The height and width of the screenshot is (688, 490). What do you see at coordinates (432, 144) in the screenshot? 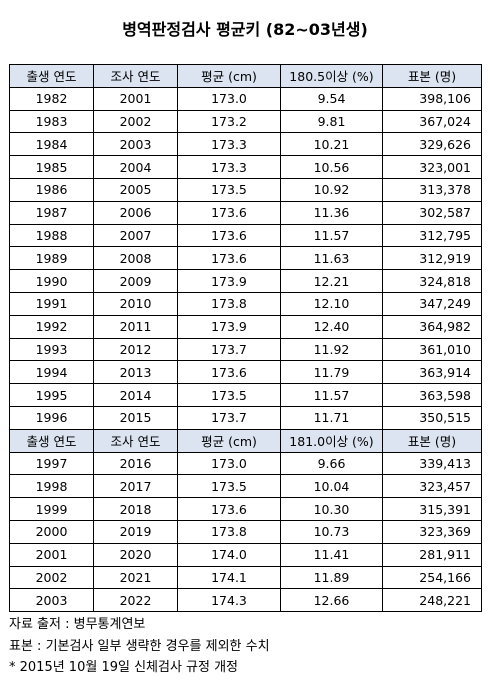
I see `cell: 329,626` at bounding box center [432, 144].